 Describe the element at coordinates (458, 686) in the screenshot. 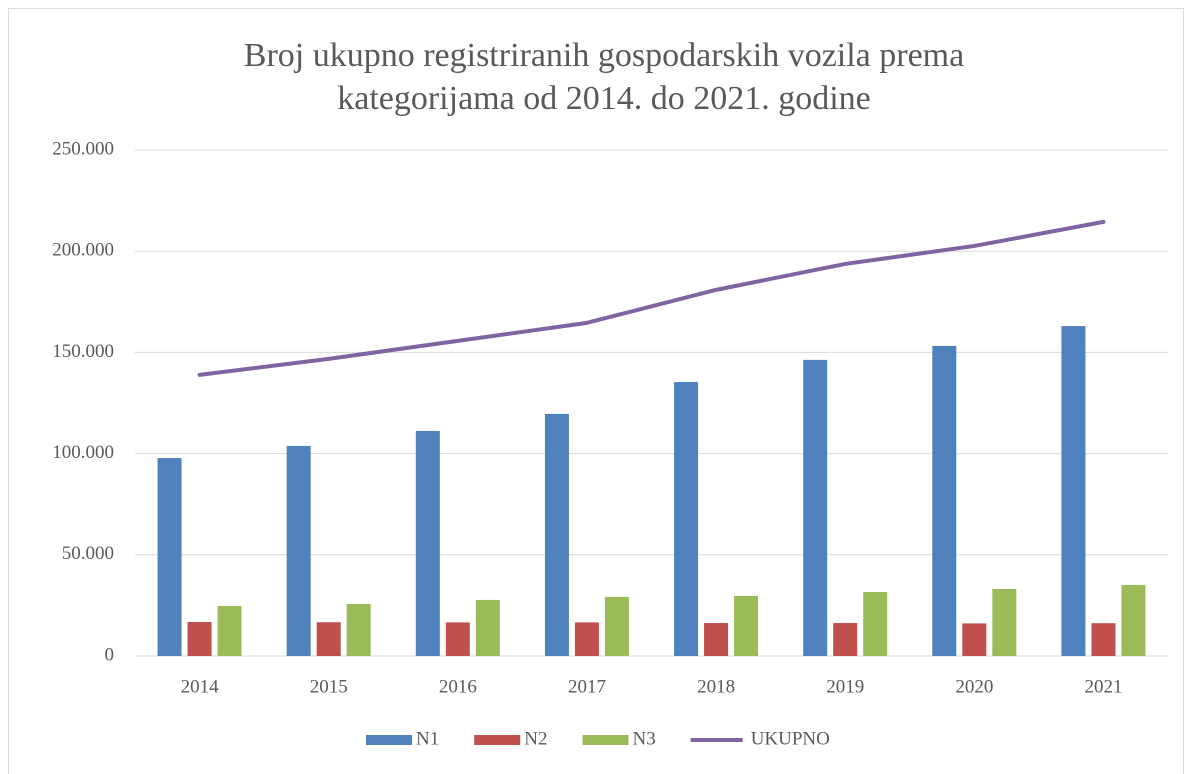

I see `x-tick-label: 2016` at that location.